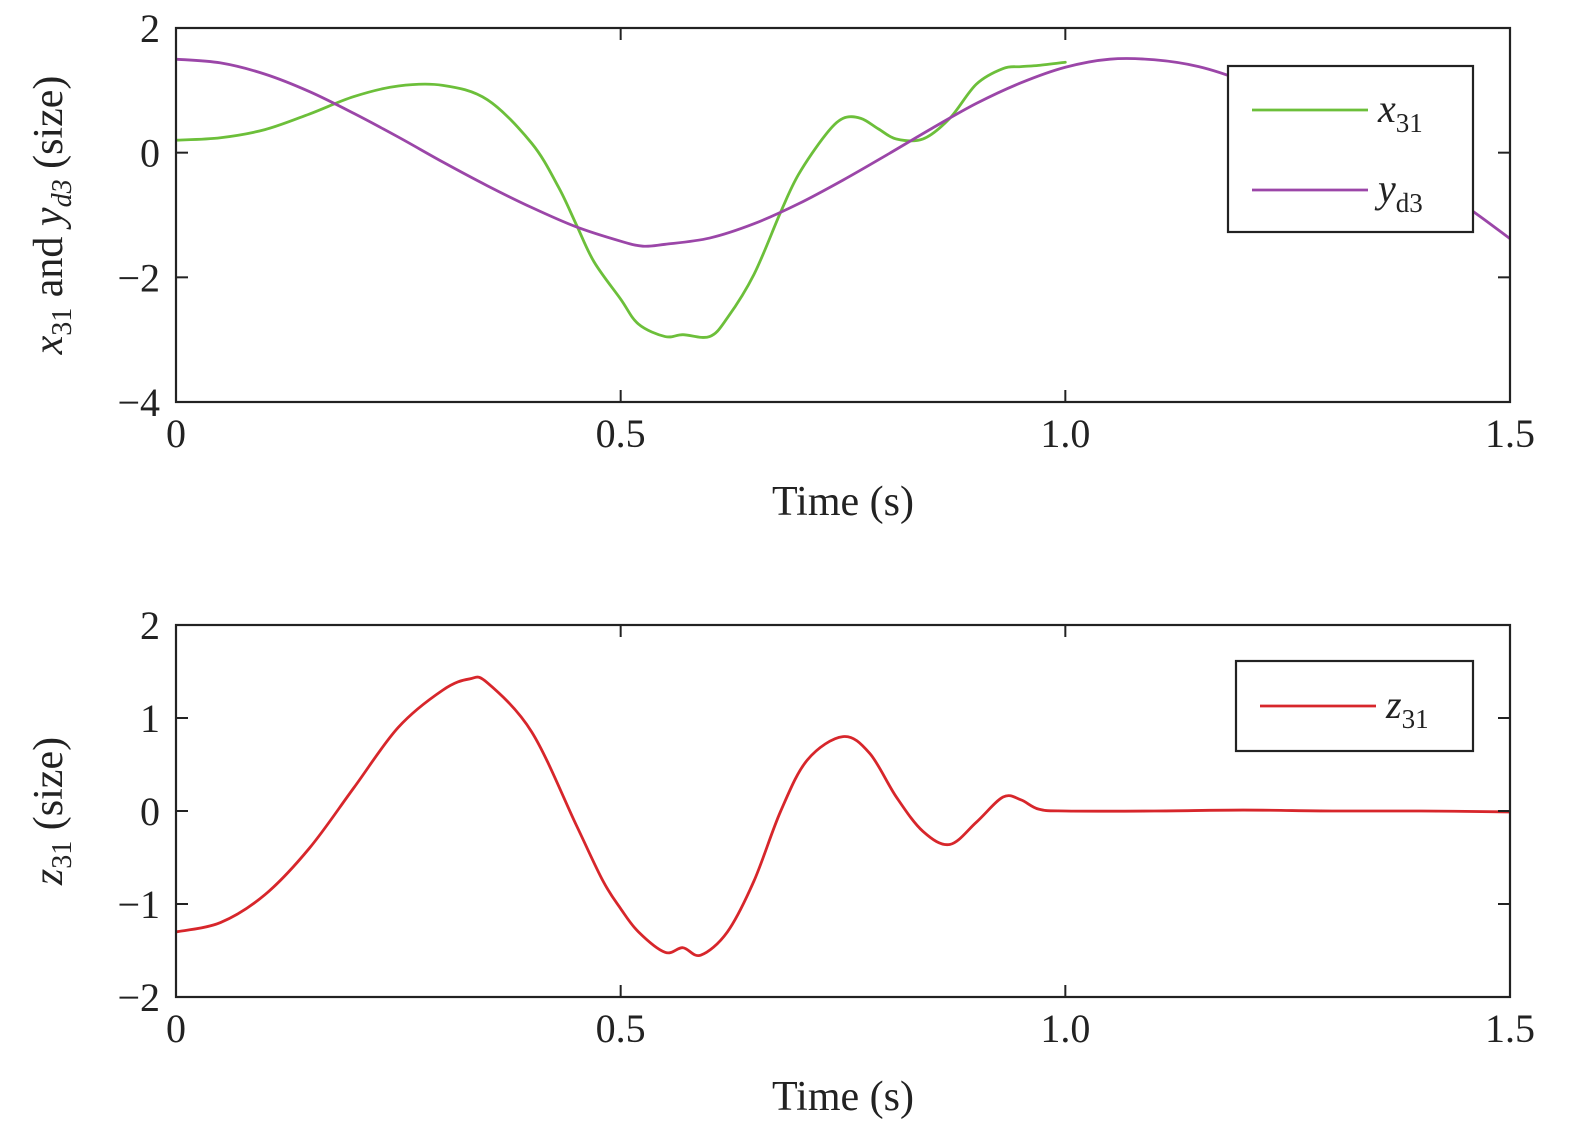 The image size is (1575, 1132). I want to click on legend-label-yd3: yd3, so click(1398, 192).